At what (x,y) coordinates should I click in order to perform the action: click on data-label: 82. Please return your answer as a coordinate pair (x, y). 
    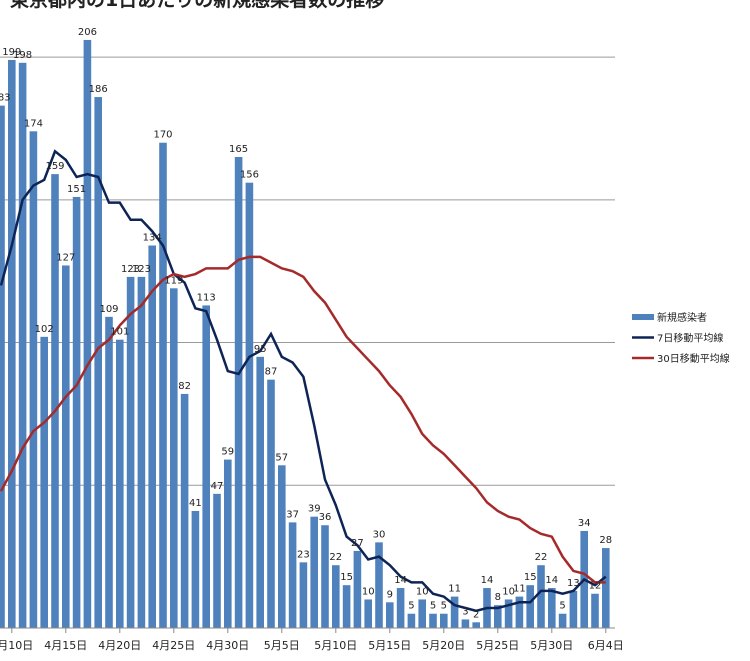
    Looking at the image, I should click on (184, 386).